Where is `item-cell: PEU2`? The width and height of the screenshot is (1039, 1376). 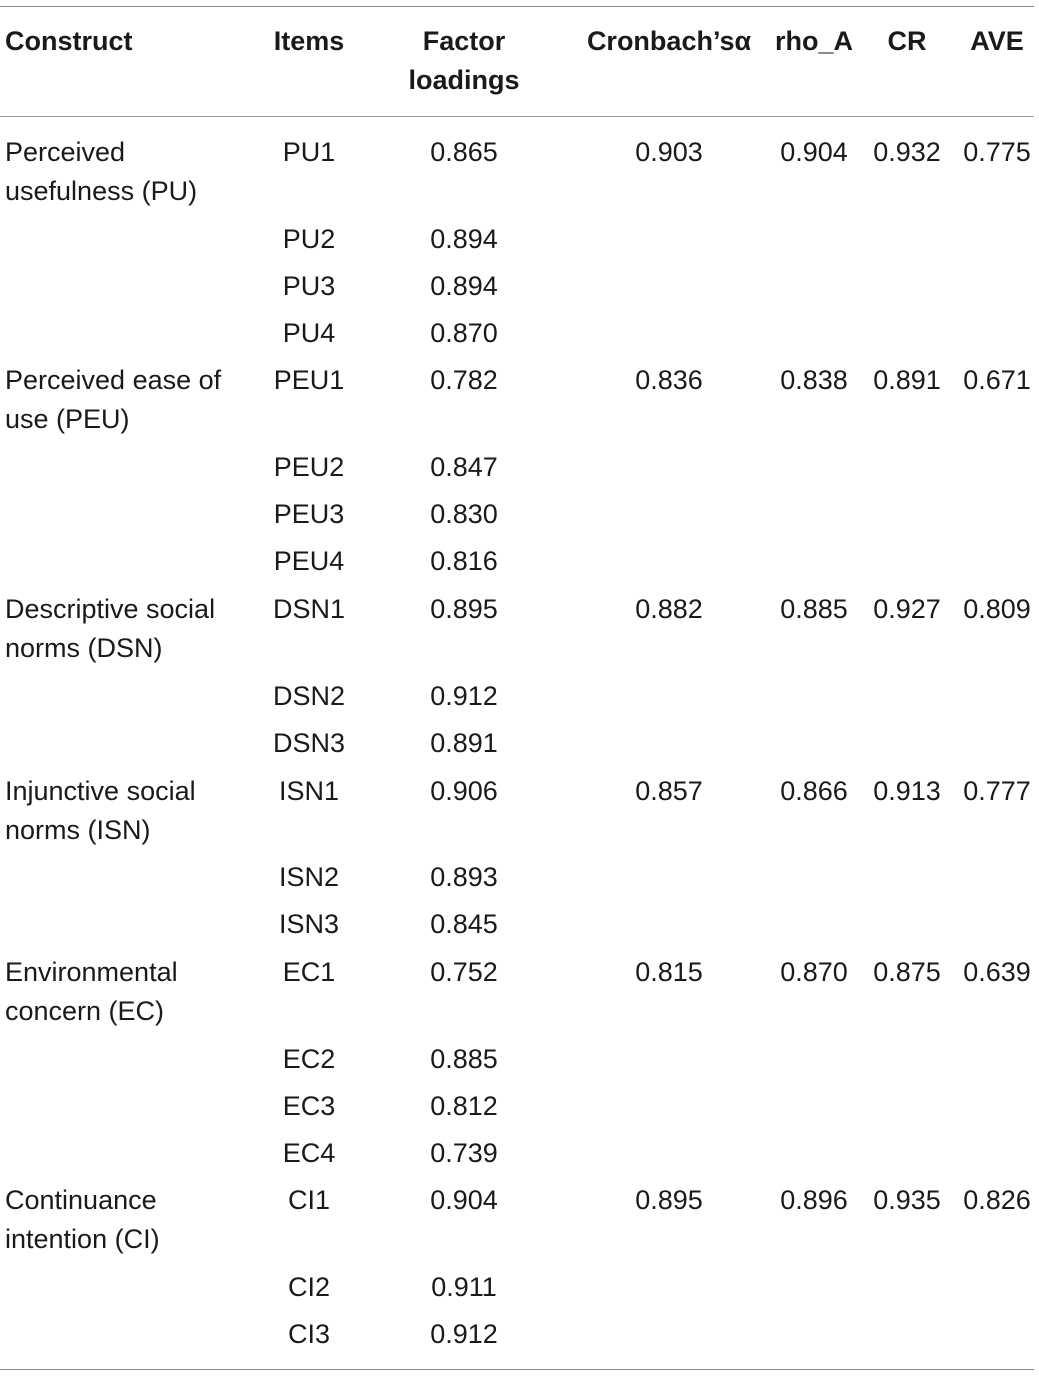 item-cell: PEU2 is located at coordinates (309, 467).